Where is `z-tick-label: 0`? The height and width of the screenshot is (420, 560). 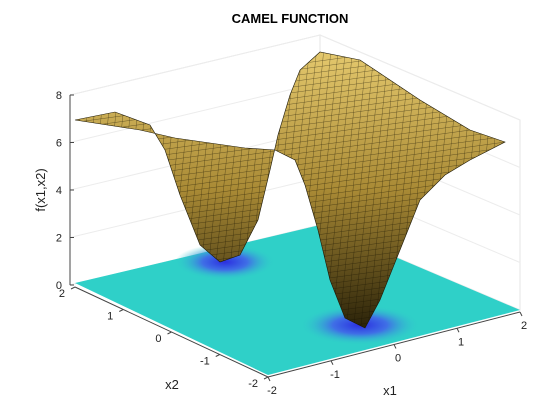
z-tick-label: 0 is located at coordinates (59, 286).